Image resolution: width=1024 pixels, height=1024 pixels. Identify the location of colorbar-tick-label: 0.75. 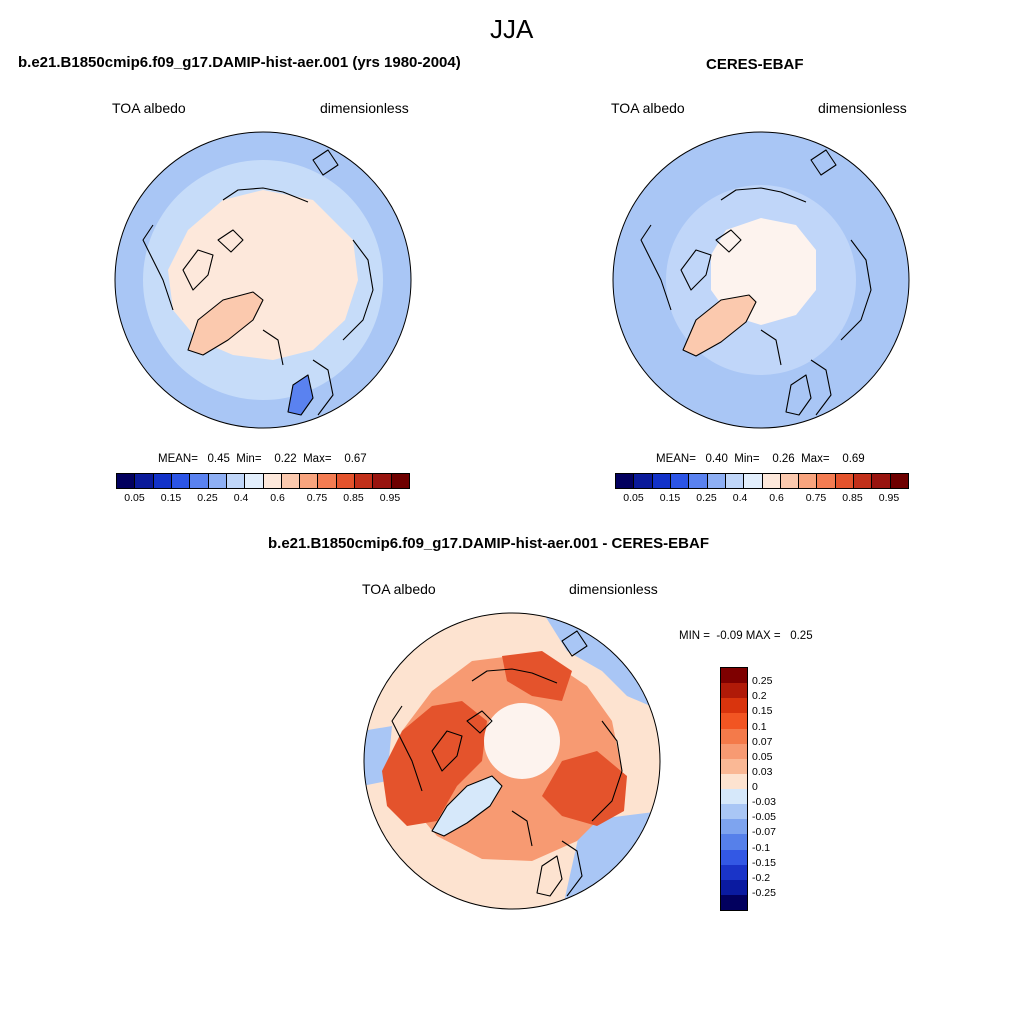
(317, 498).